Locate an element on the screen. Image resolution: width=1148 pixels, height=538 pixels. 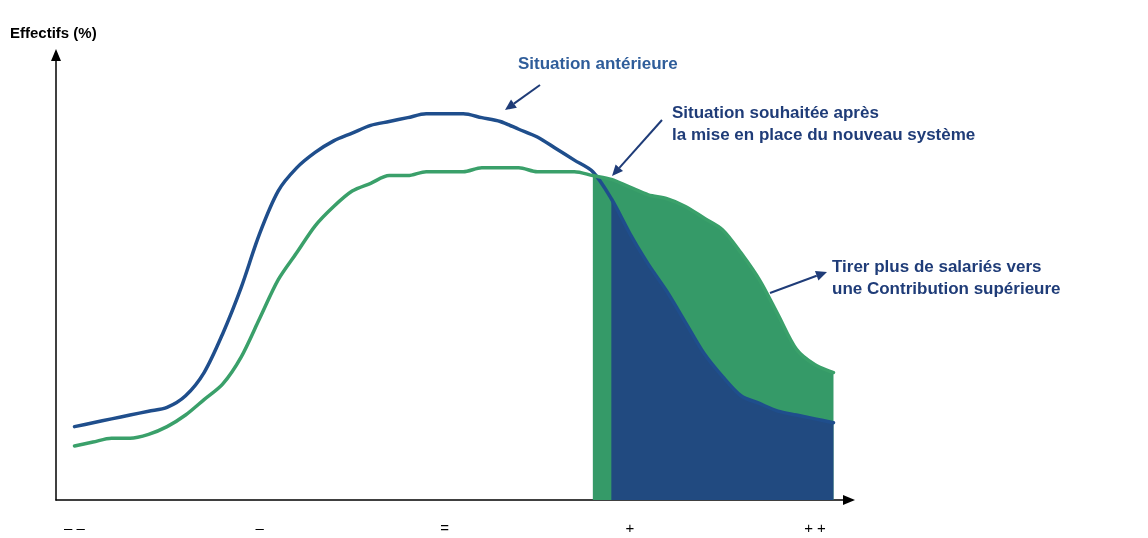
text: Situation antérieure is located at coordinates (598, 63).